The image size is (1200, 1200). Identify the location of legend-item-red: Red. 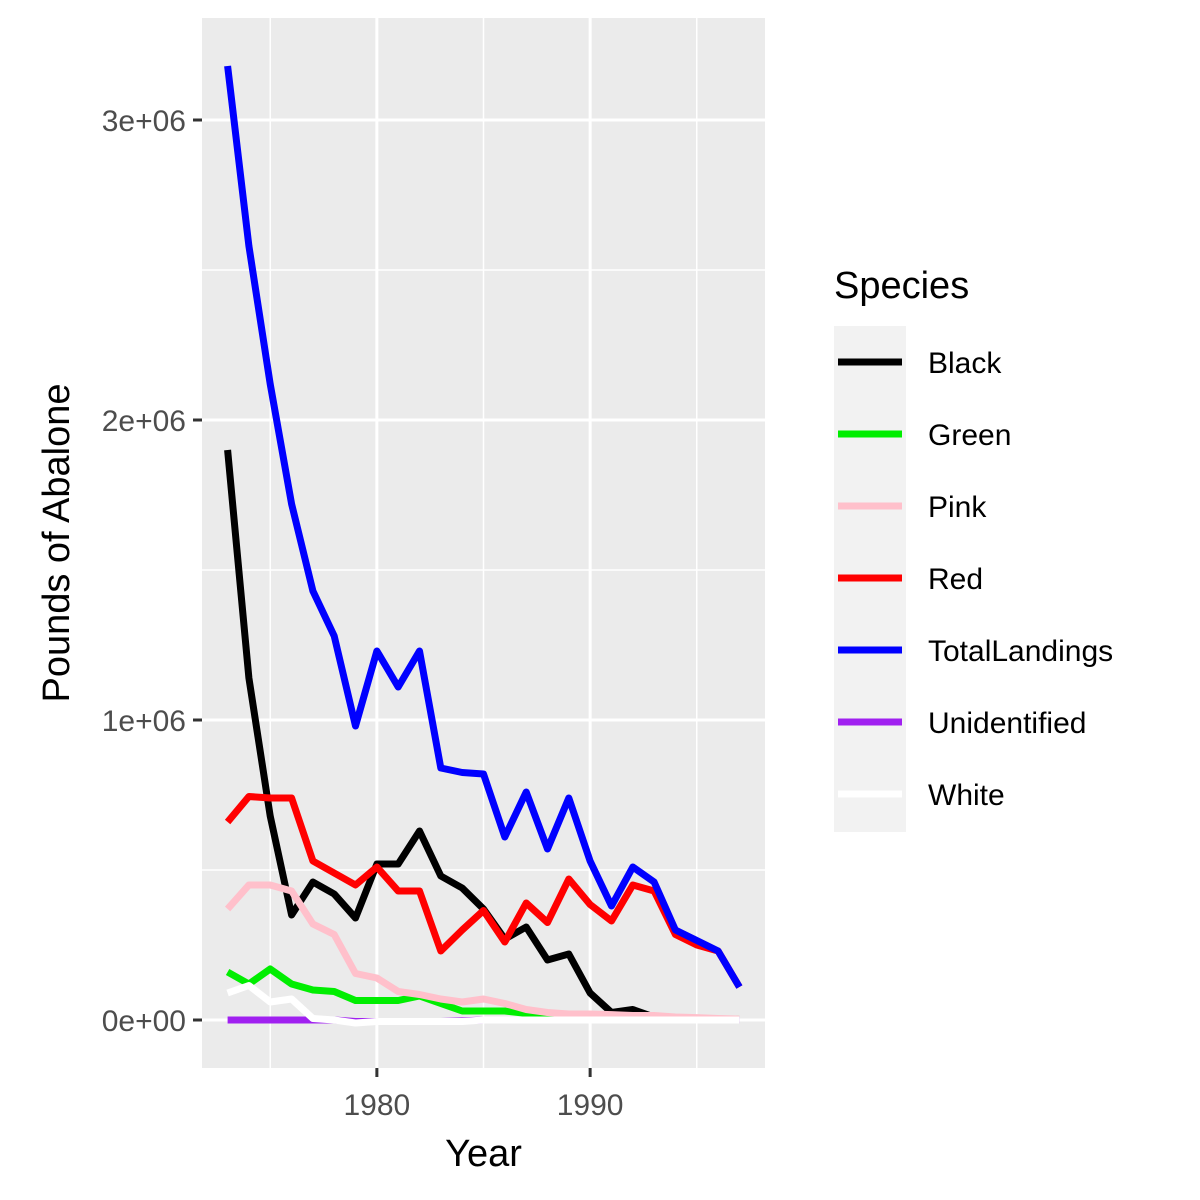
(910, 579).